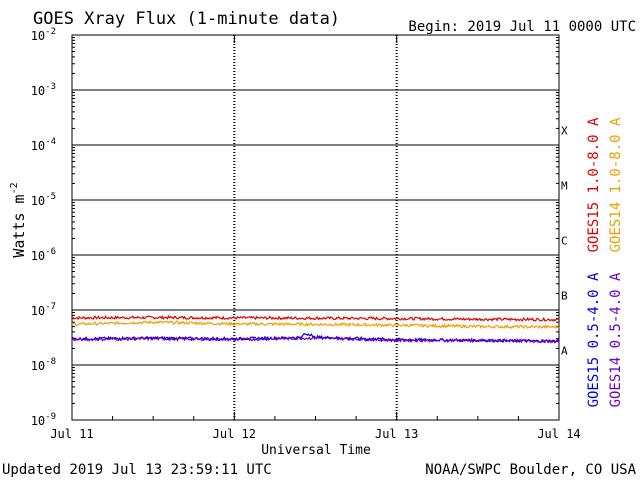 This screenshot has width=640, height=480. What do you see at coordinates (137, 470) in the screenshot?
I see `updated-timestamp: Updated 2019 Jul 13 23:59:11 UTC` at bounding box center [137, 470].